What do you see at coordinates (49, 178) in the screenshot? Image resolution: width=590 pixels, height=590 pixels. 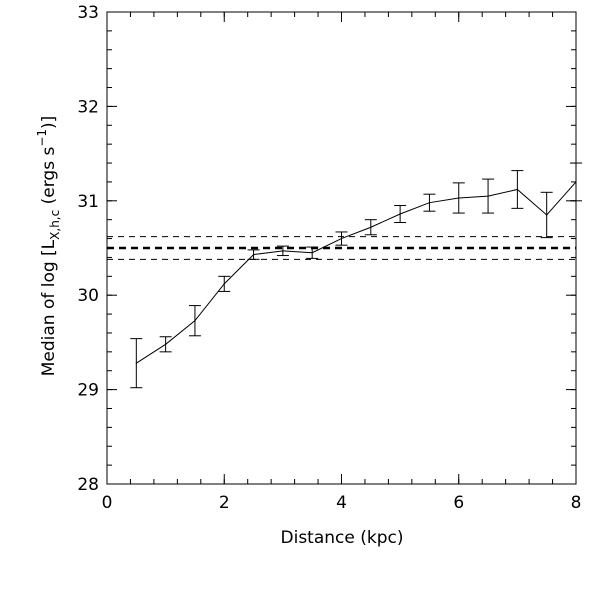 I see `y-axis-title-middle: (ergs s` at bounding box center [49, 178].